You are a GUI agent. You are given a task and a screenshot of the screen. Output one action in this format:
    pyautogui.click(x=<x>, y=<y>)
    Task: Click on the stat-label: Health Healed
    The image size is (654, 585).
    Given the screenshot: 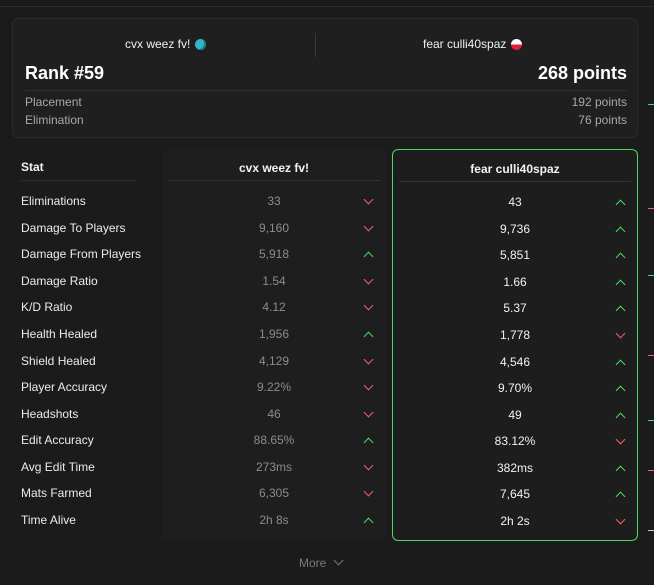 What is the action you would take?
    pyautogui.click(x=59, y=334)
    